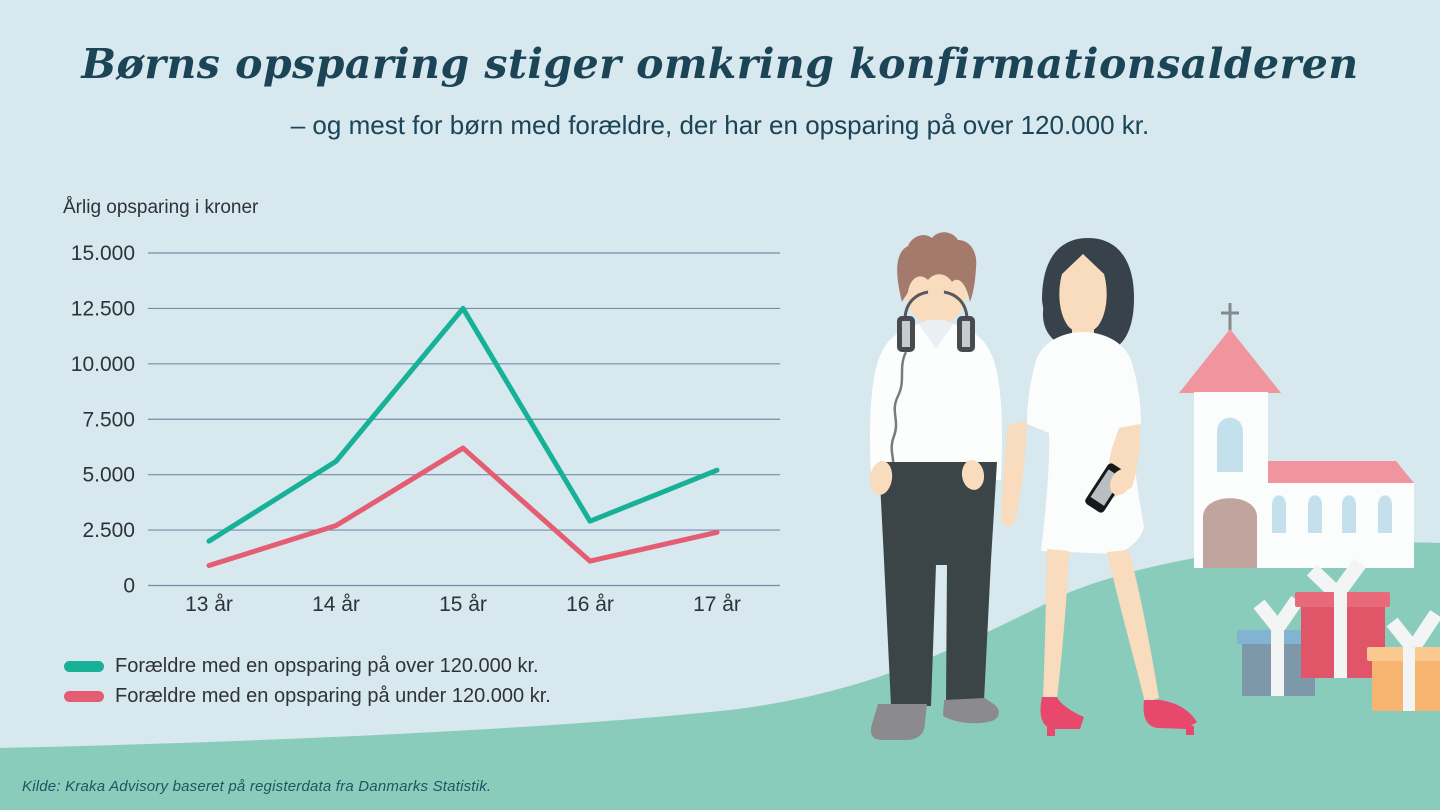 Image resolution: width=1440 pixels, height=810 pixels. Describe the element at coordinates (84, 666) in the screenshot. I see `legend-swatch-over` at that location.